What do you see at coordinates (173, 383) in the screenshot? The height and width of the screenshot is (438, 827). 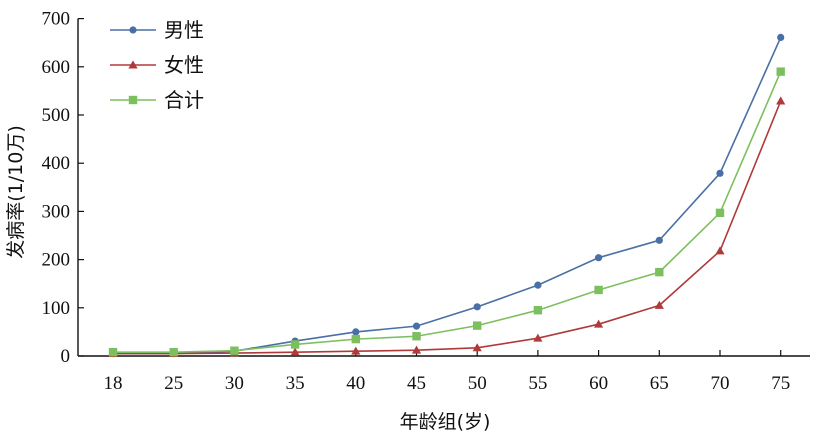 I see `x-tick-label: 25` at bounding box center [173, 383].